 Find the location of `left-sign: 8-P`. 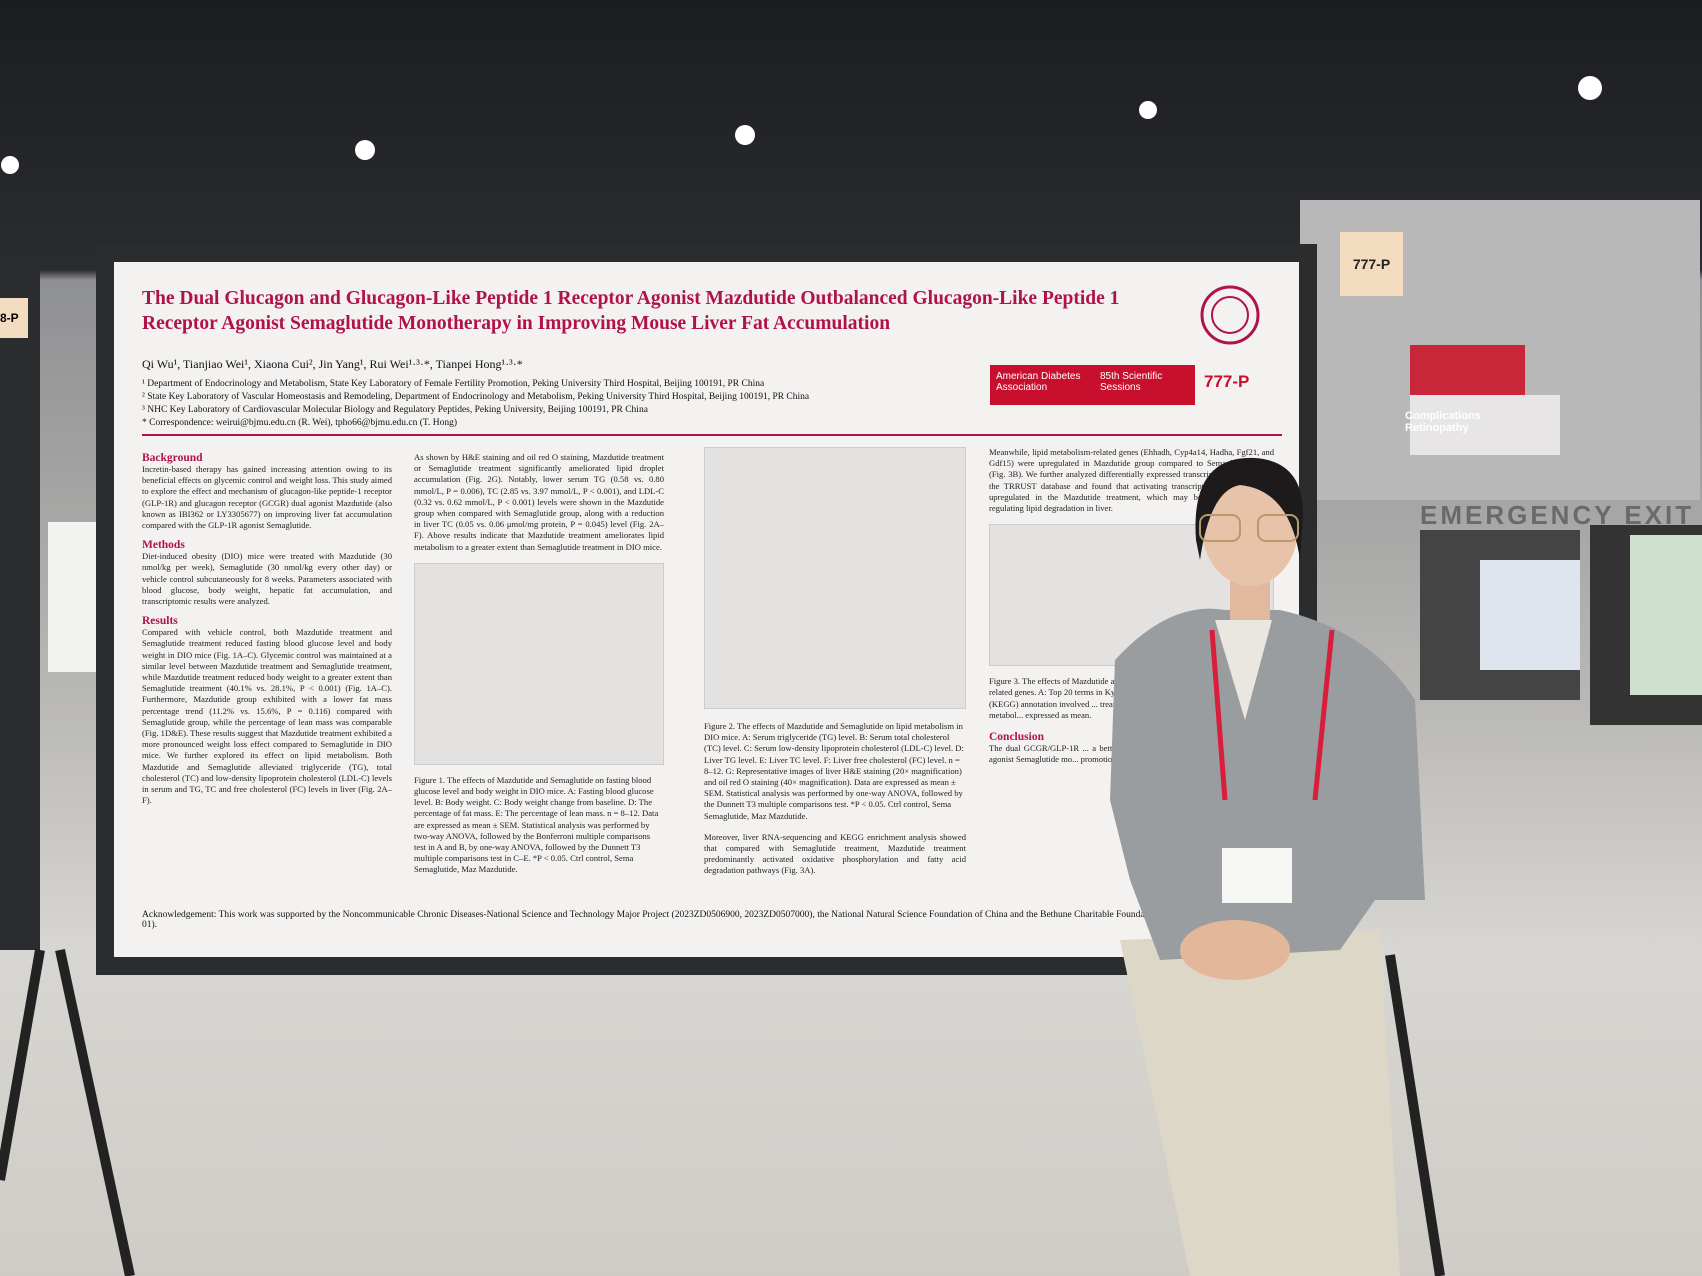

left-sign: 8-P is located at coordinates (14, 318).